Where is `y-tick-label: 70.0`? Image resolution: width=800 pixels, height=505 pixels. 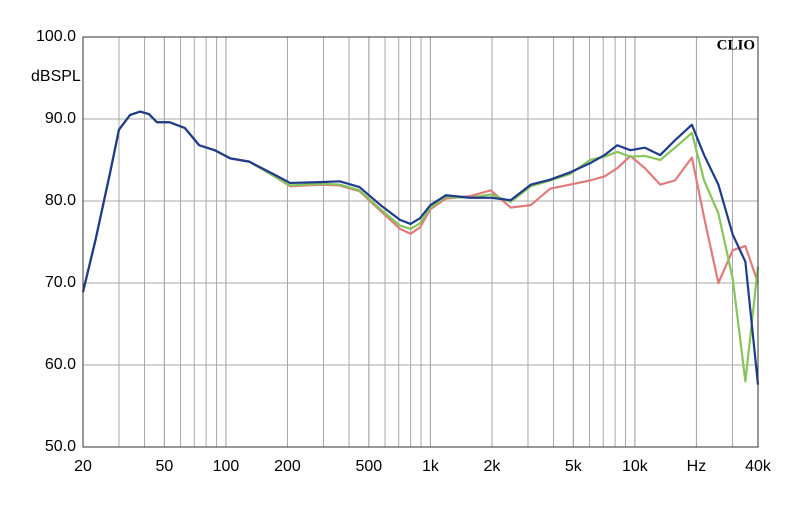 y-tick-label: 70.0 is located at coordinates (60, 282).